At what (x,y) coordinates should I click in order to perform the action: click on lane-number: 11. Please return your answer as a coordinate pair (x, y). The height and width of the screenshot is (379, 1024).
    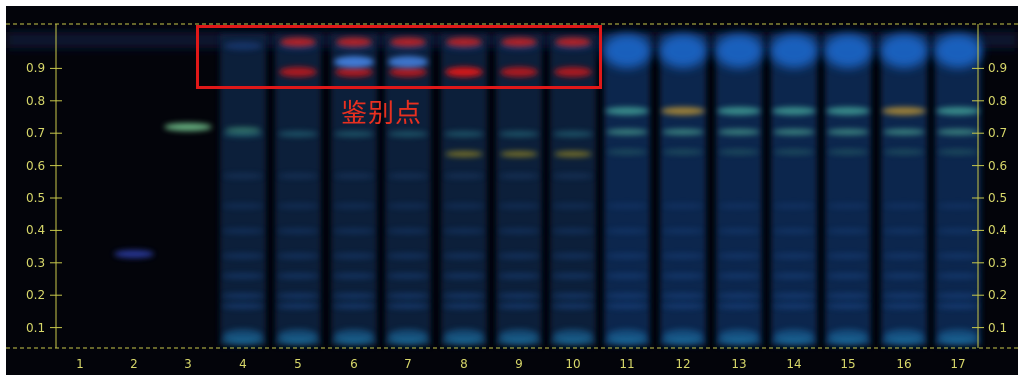
    Looking at the image, I should click on (627, 364).